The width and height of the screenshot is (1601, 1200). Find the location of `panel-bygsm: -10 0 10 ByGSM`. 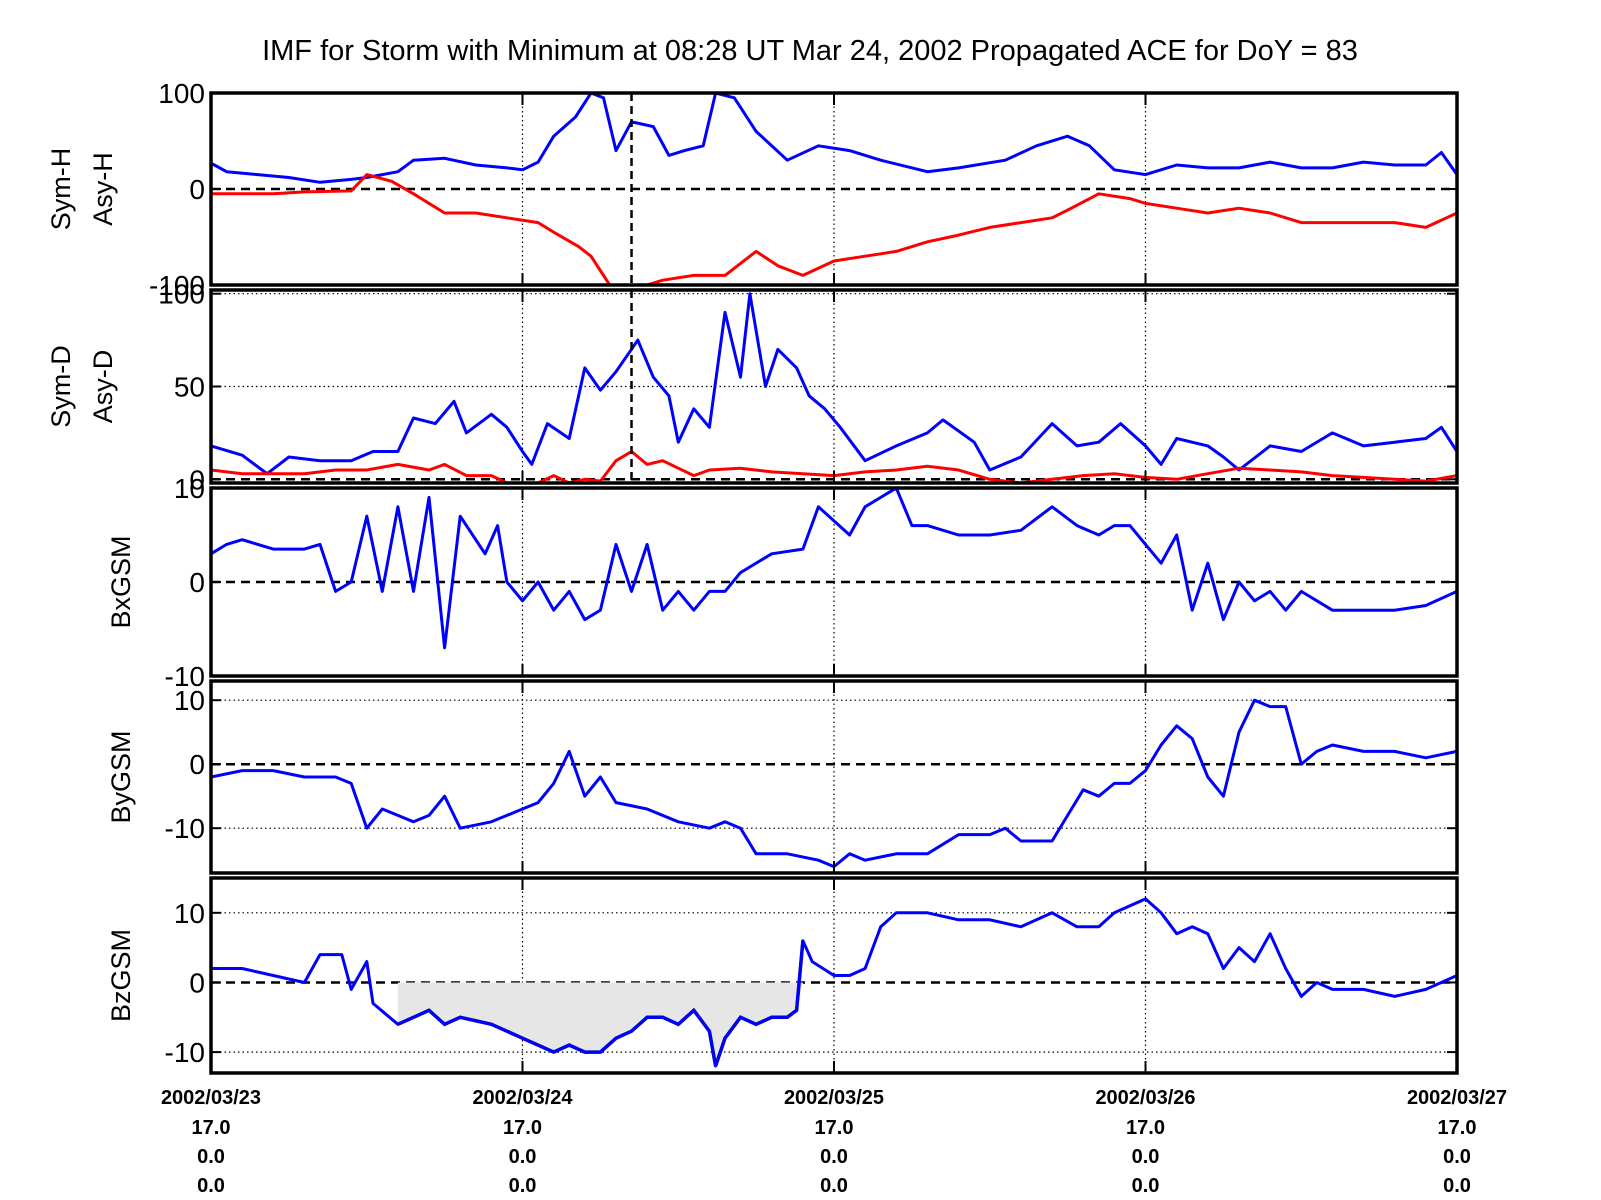

panel-bygsm: -10 0 10 ByGSM is located at coordinates (782, 777).